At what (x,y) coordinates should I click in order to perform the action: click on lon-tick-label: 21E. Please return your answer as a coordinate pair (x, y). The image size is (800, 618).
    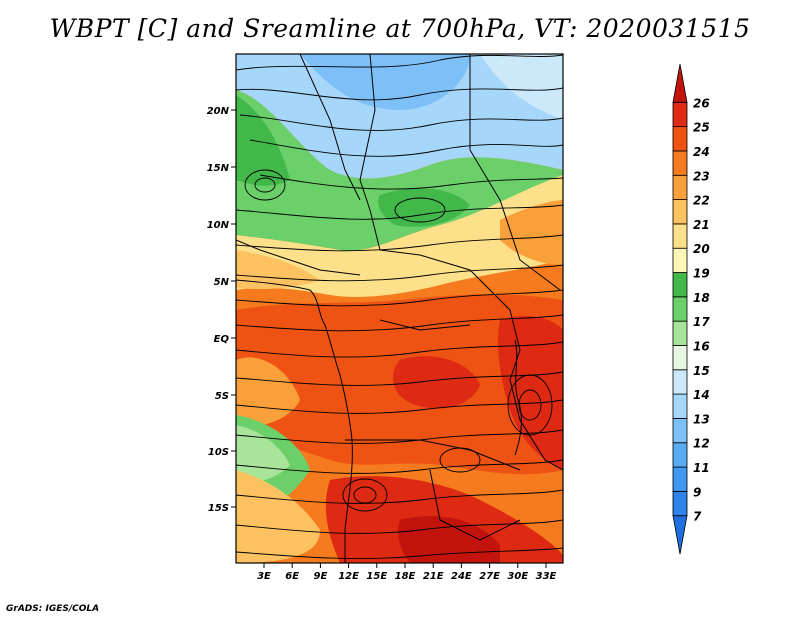
    Looking at the image, I should click on (433, 576).